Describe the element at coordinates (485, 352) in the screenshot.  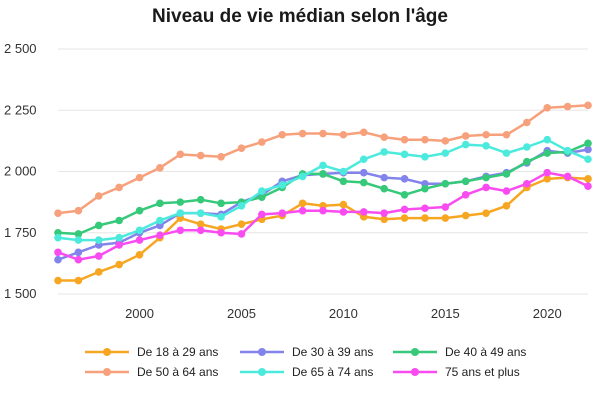
I see `legend-label: De 40 à 49 ans` at that location.